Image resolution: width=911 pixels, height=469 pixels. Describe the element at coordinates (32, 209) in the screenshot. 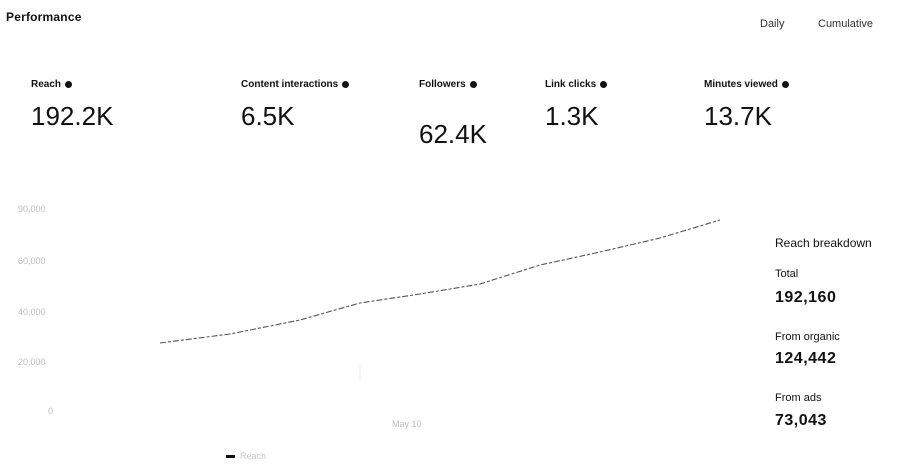

I see `y-tick-label: 90,000` at that location.